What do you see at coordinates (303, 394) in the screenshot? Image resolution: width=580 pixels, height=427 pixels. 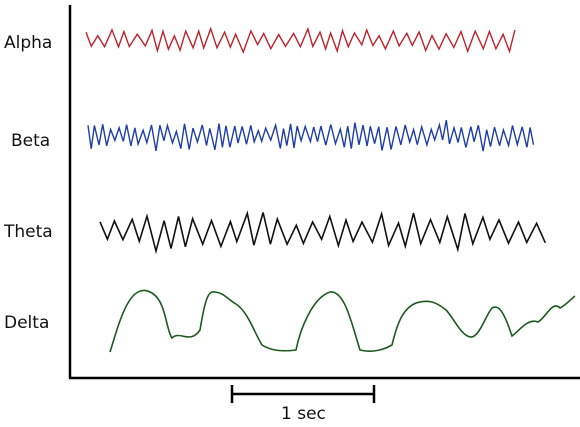 I see `time-scale-bar` at bounding box center [303, 394].